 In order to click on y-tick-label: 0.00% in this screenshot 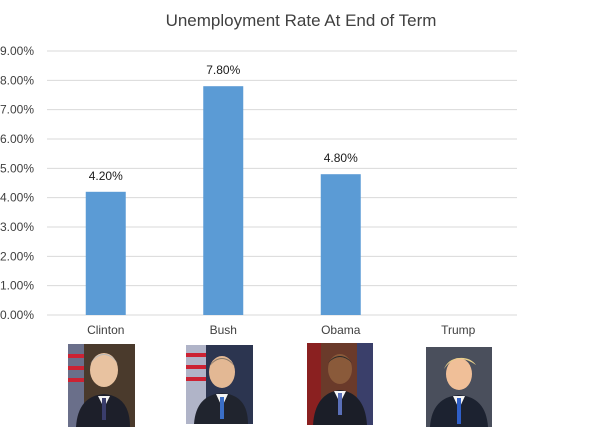, I will do `click(17, 315)`.